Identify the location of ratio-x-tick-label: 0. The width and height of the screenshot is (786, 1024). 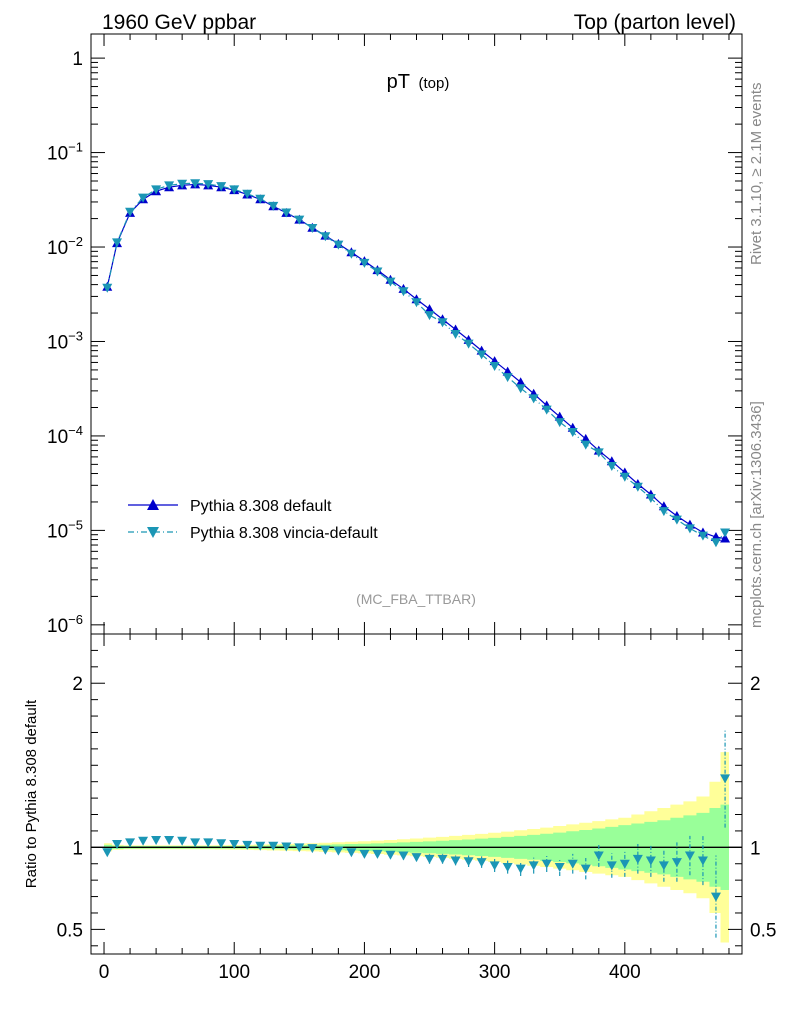
(104, 972).